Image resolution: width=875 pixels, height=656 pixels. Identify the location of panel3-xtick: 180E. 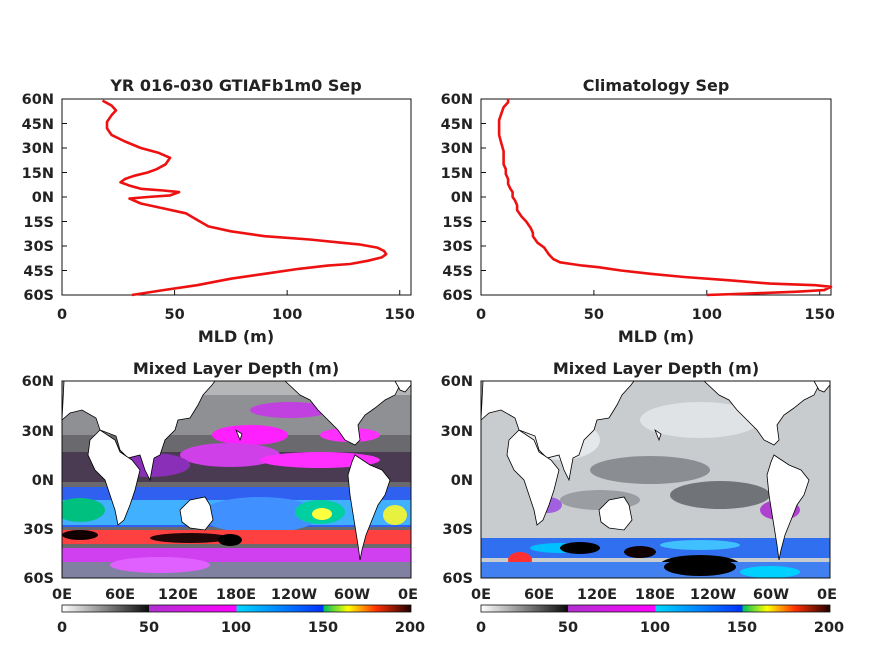
(236, 595).